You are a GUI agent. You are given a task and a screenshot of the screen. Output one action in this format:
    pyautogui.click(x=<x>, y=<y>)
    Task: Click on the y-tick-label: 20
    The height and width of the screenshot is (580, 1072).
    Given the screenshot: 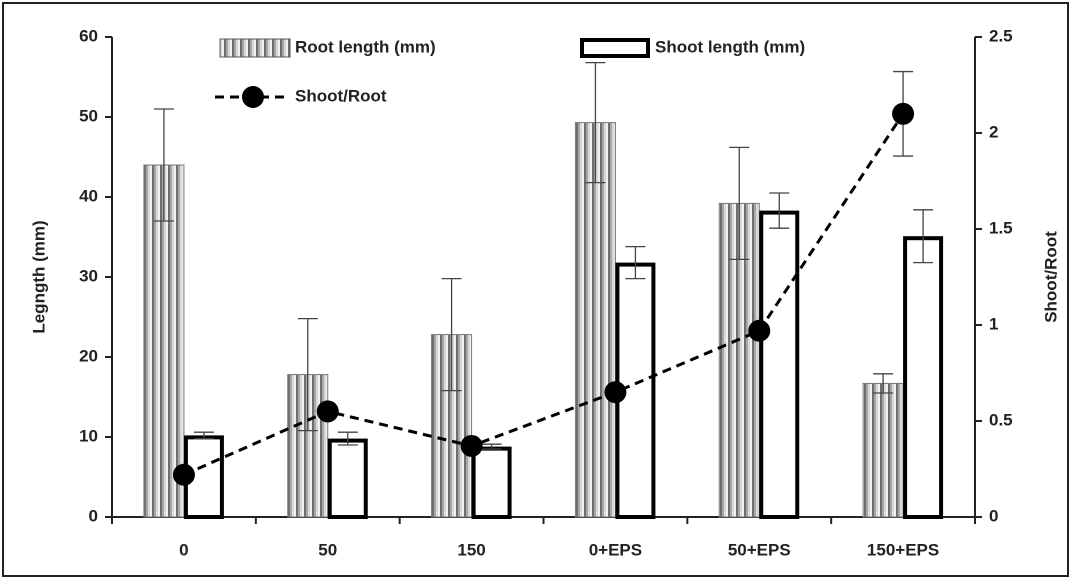 What is the action you would take?
    pyautogui.click(x=88, y=355)
    